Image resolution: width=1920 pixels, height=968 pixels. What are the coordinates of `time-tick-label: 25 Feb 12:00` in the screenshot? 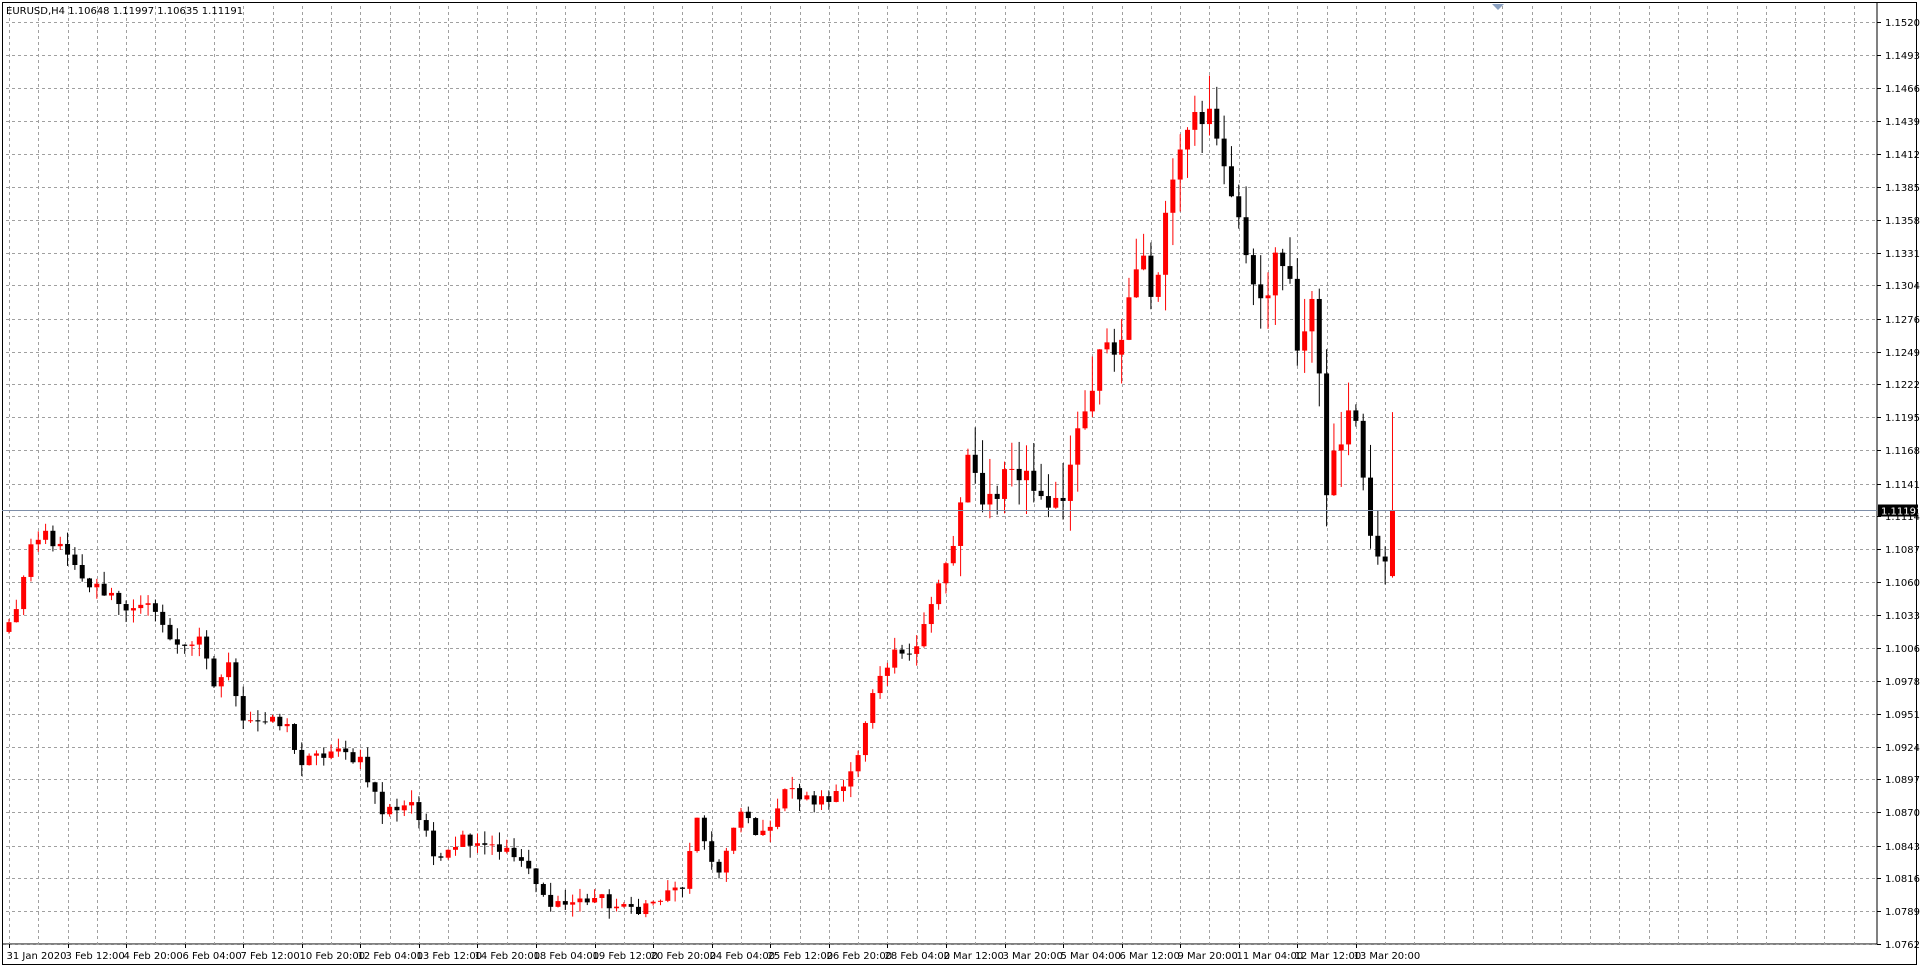 It's located at (801, 956).